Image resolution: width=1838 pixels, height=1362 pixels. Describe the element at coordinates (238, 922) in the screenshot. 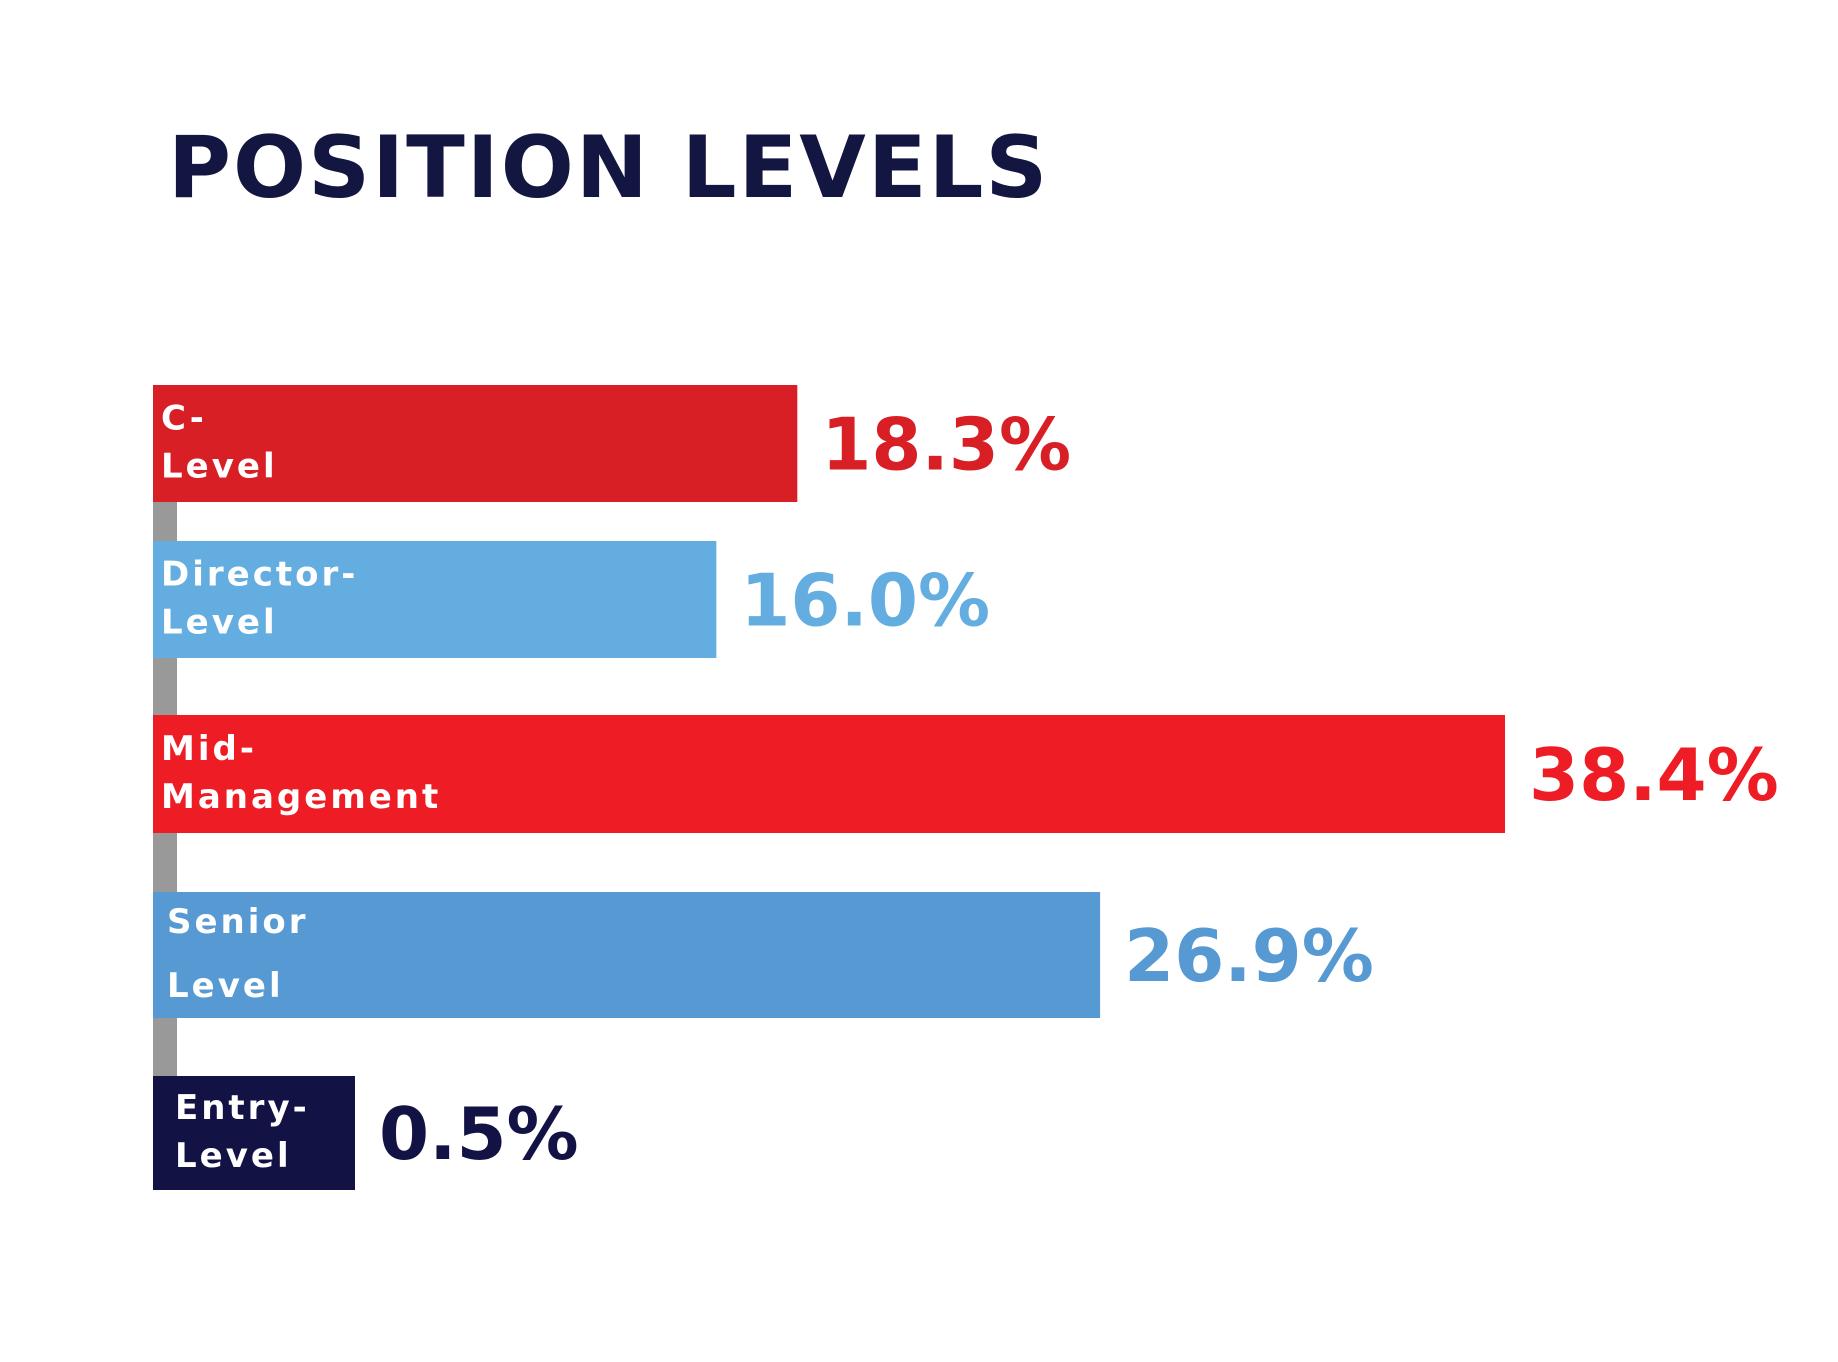

I see `category-label: Senior` at that location.